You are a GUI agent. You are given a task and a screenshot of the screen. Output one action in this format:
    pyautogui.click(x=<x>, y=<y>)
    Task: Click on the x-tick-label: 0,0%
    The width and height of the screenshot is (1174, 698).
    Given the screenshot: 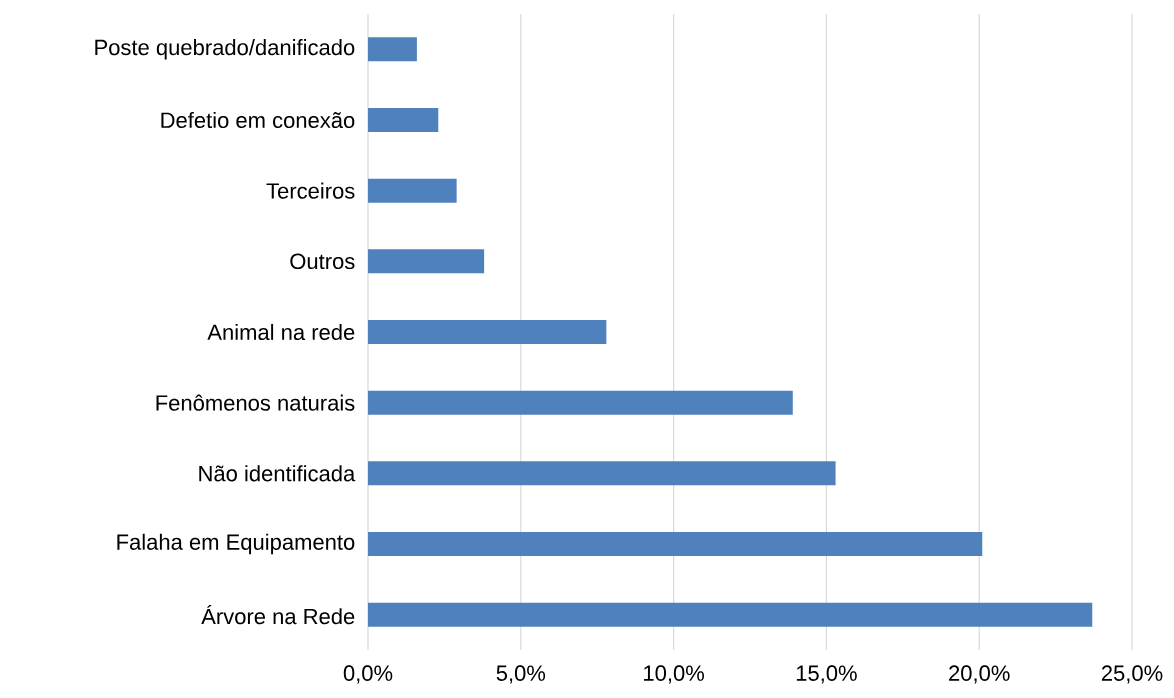 What is the action you would take?
    pyautogui.click(x=368, y=674)
    